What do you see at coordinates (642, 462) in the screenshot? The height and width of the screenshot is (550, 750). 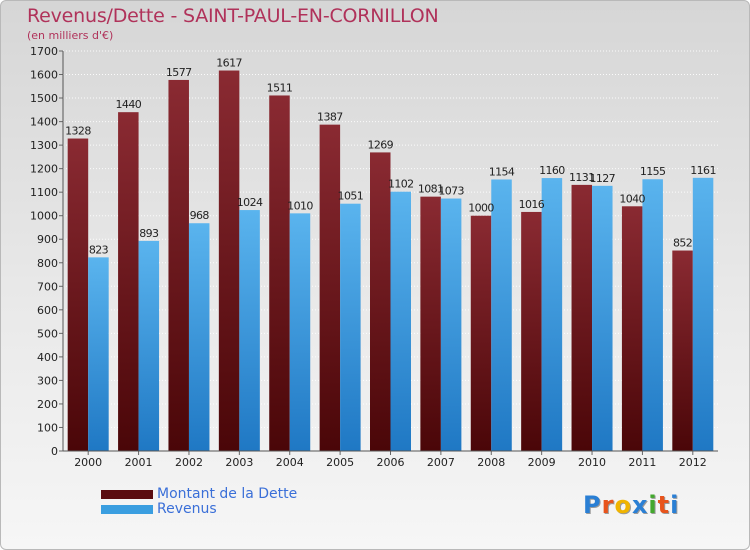 I see `x-tick-label: 2011` at bounding box center [642, 462].